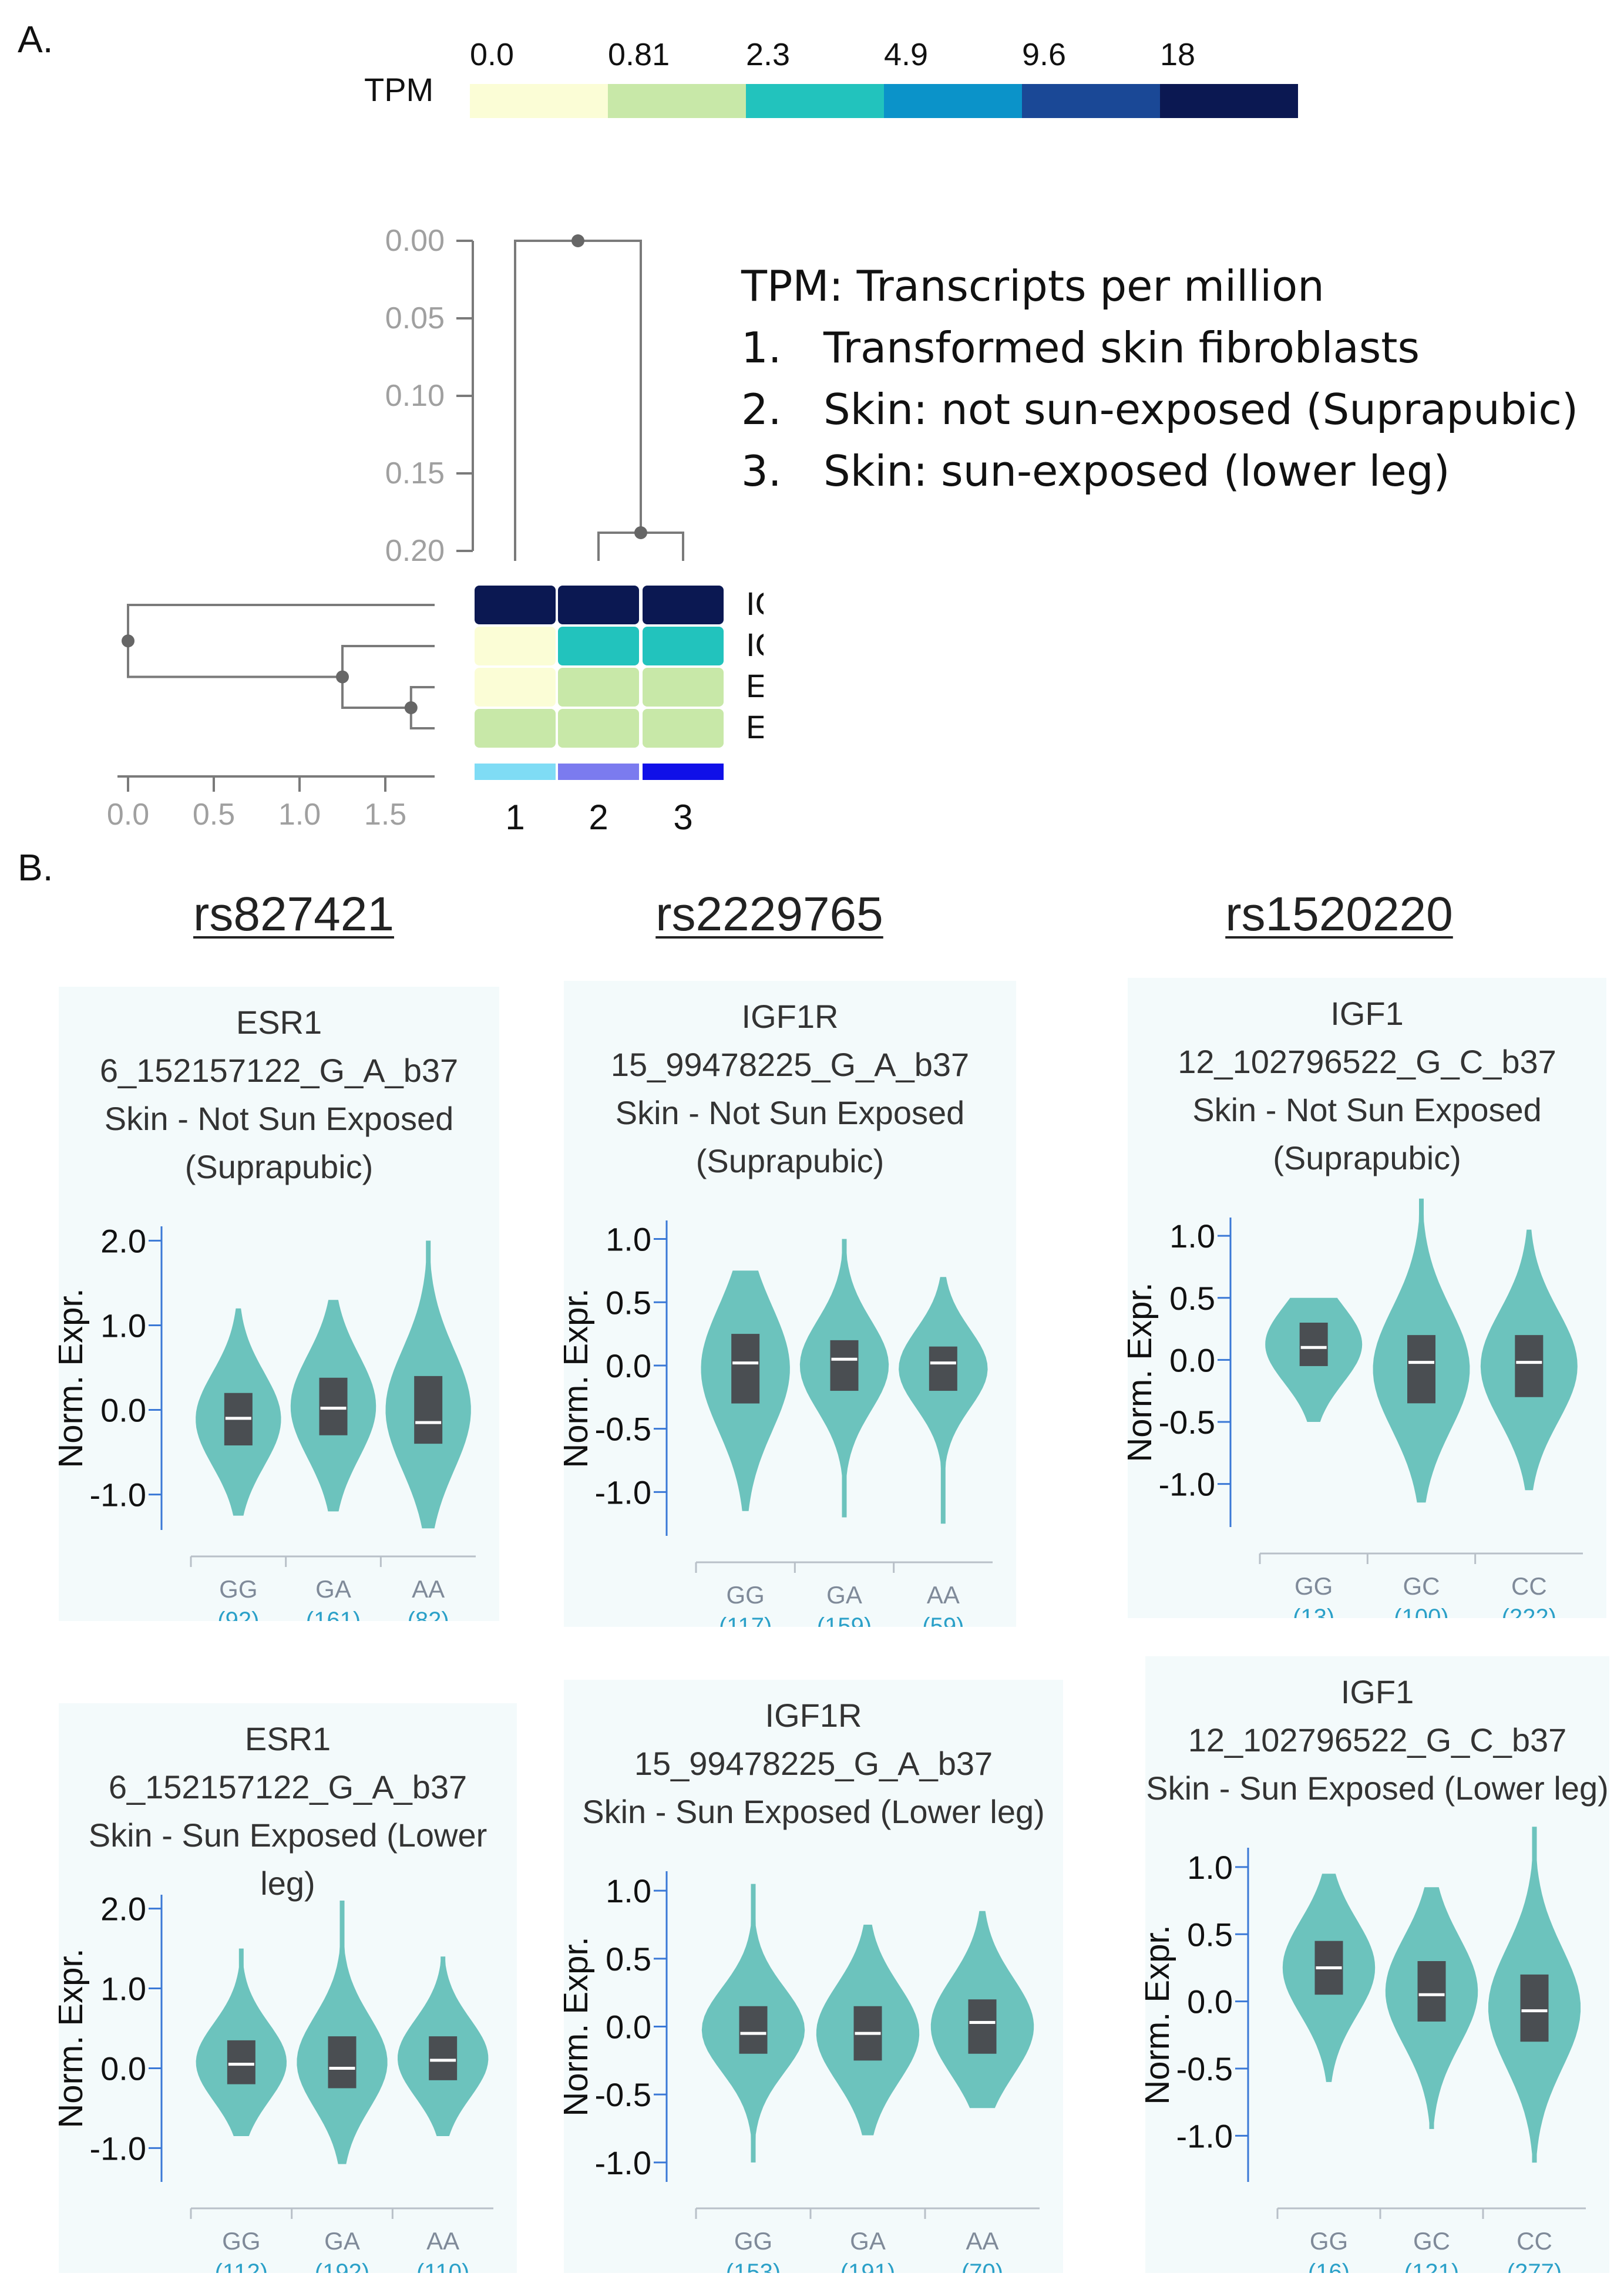 Image resolution: width=1624 pixels, height=2280 pixels. What do you see at coordinates (1377, 1691) in the screenshot?
I see `plot-gene-title: IGF1` at bounding box center [1377, 1691].